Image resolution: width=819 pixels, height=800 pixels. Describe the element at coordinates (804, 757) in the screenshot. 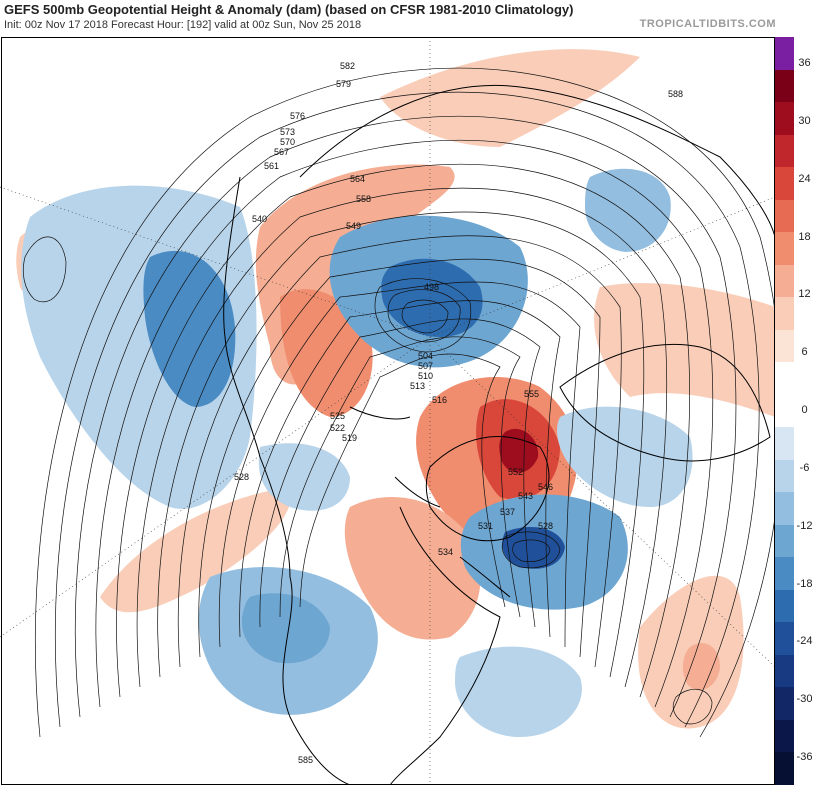

I see `colorbar-tick-label: -36` at that location.